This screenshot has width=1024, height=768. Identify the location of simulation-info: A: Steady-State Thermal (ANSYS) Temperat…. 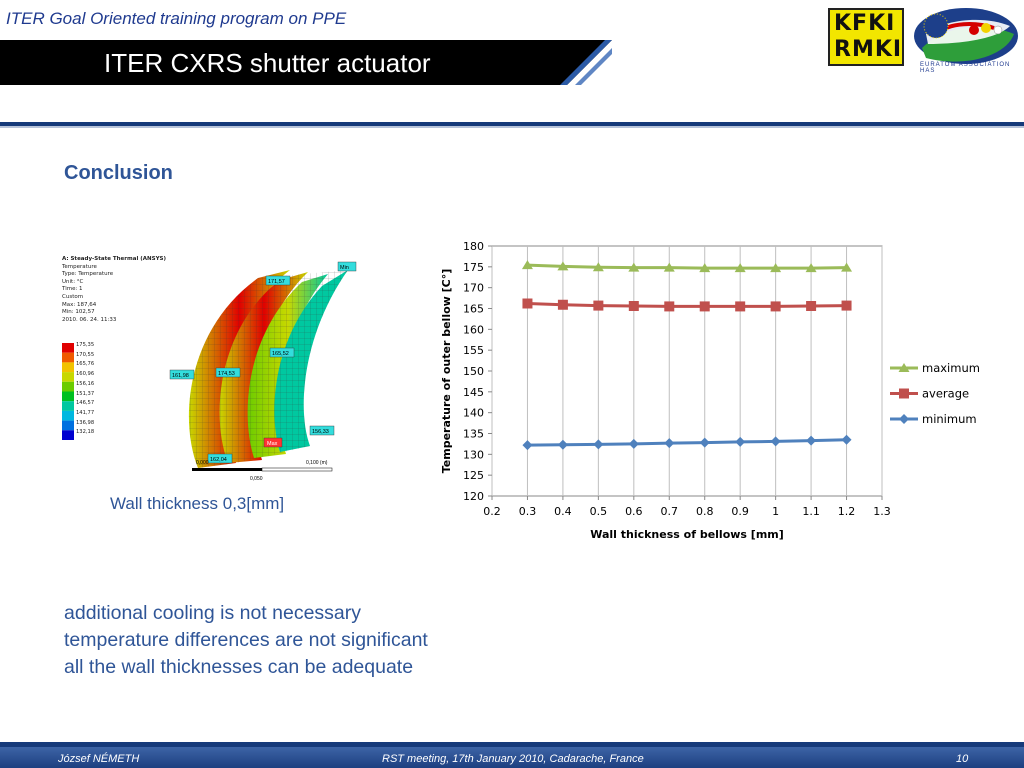
(114, 290).